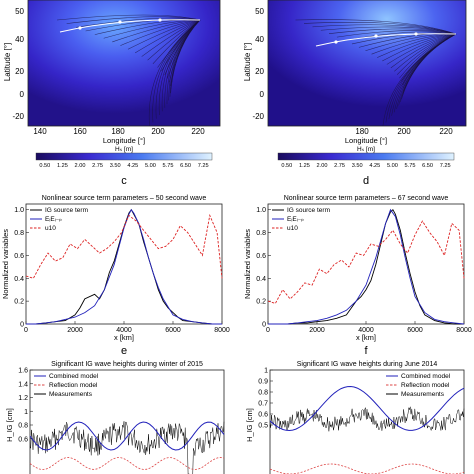  Describe the element at coordinates (203, 166) in the screenshot. I see `colorbar-tick: 7.25` at that location.